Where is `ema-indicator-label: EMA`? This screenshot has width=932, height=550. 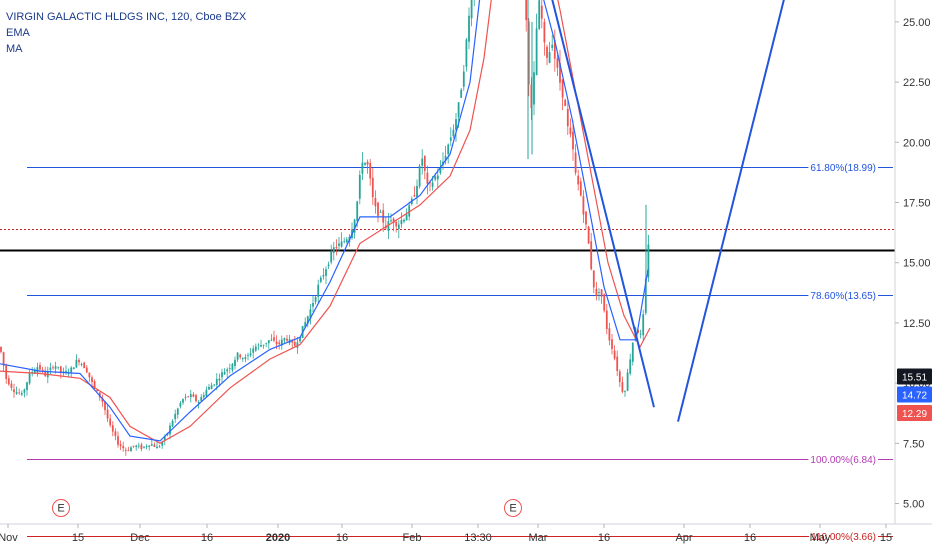
ema-indicator-label: EMA is located at coordinates (18, 33).